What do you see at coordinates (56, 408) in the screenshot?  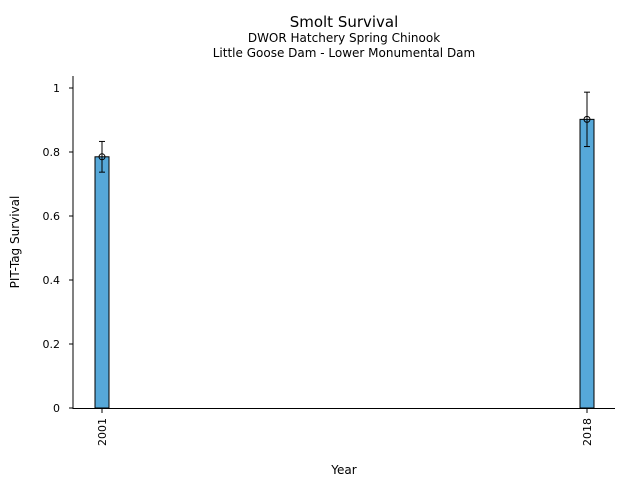 I see `y-tick-label: 0` at bounding box center [56, 408].